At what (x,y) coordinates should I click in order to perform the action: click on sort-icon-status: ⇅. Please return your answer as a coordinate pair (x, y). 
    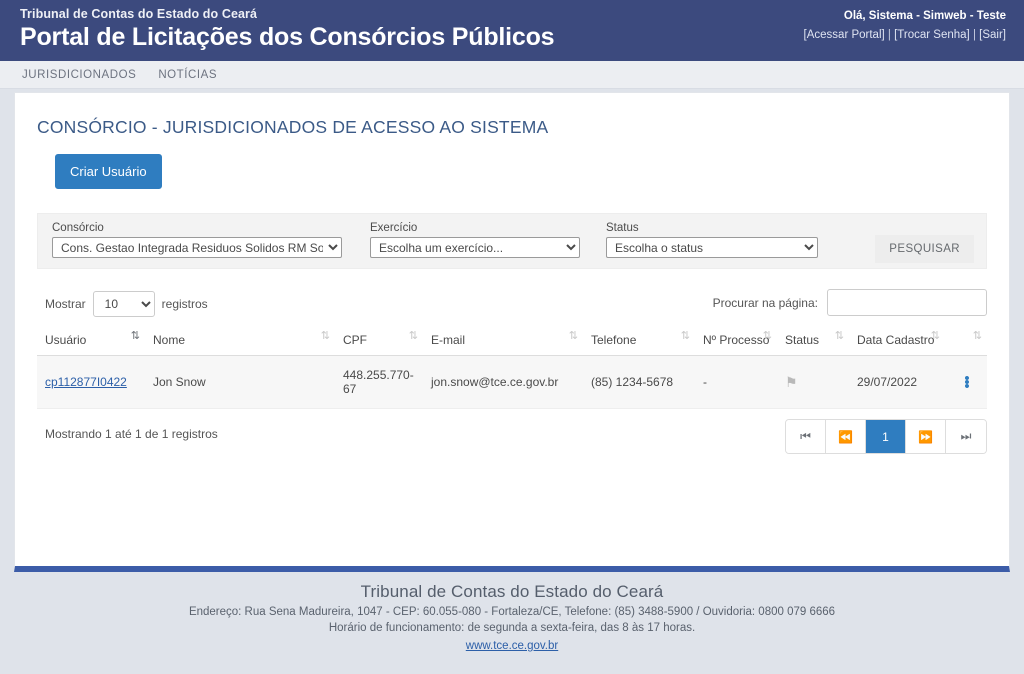
    Looking at the image, I should click on (839, 336).